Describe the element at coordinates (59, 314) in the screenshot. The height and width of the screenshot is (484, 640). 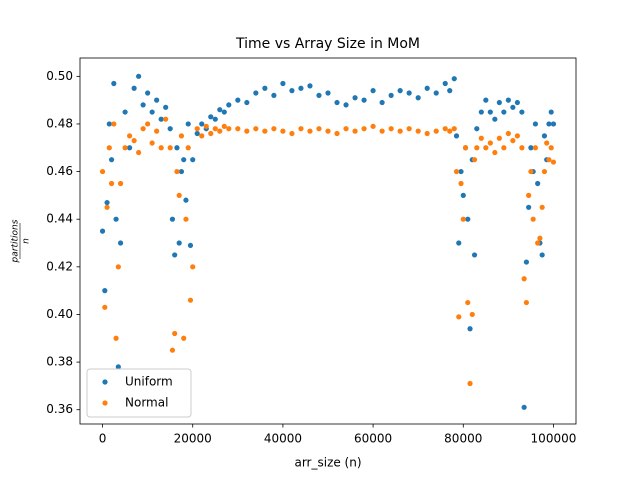
I see `y-tick-label: 0.40` at that location.